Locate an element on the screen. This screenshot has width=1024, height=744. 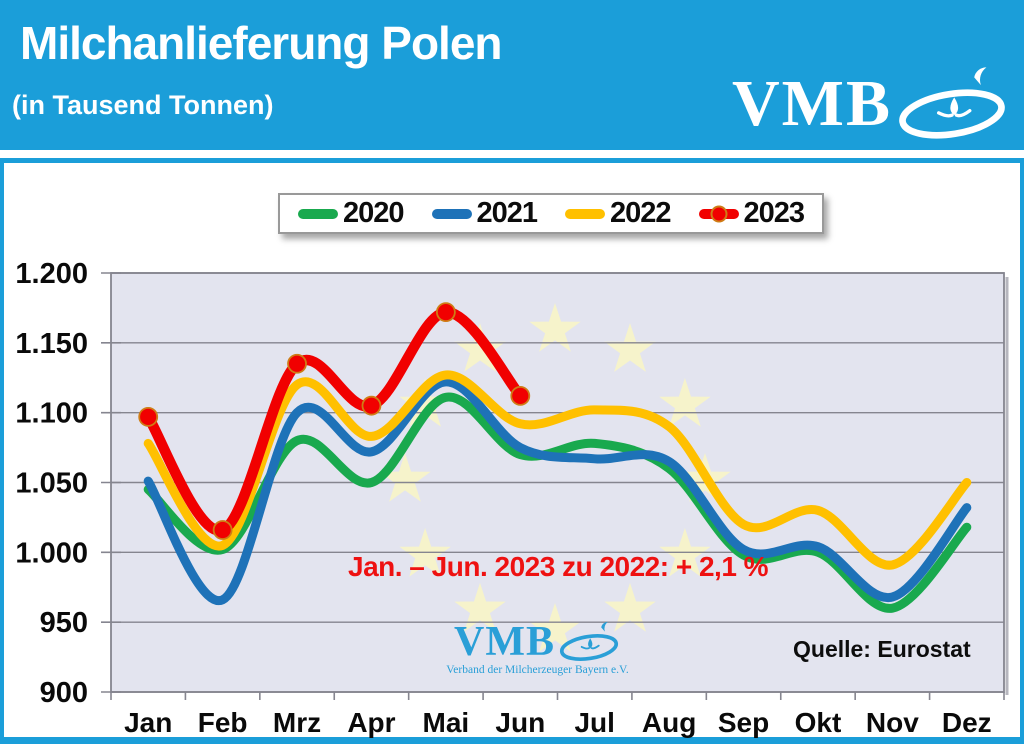
legend-label-2021: 2021 is located at coordinates (507, 213).